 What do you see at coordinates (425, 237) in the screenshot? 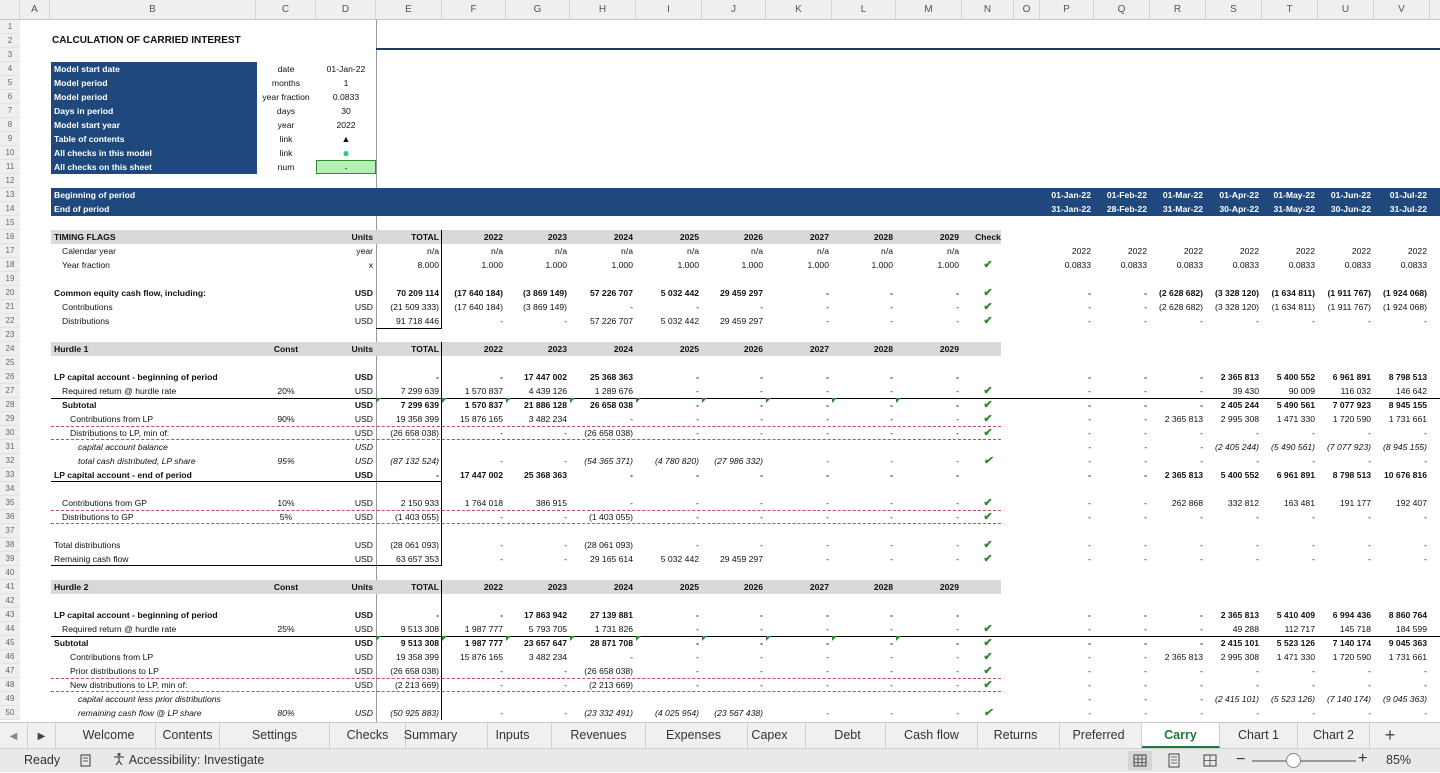
I see `column-header-label: TOTAL` at bounding box center [425, 237].